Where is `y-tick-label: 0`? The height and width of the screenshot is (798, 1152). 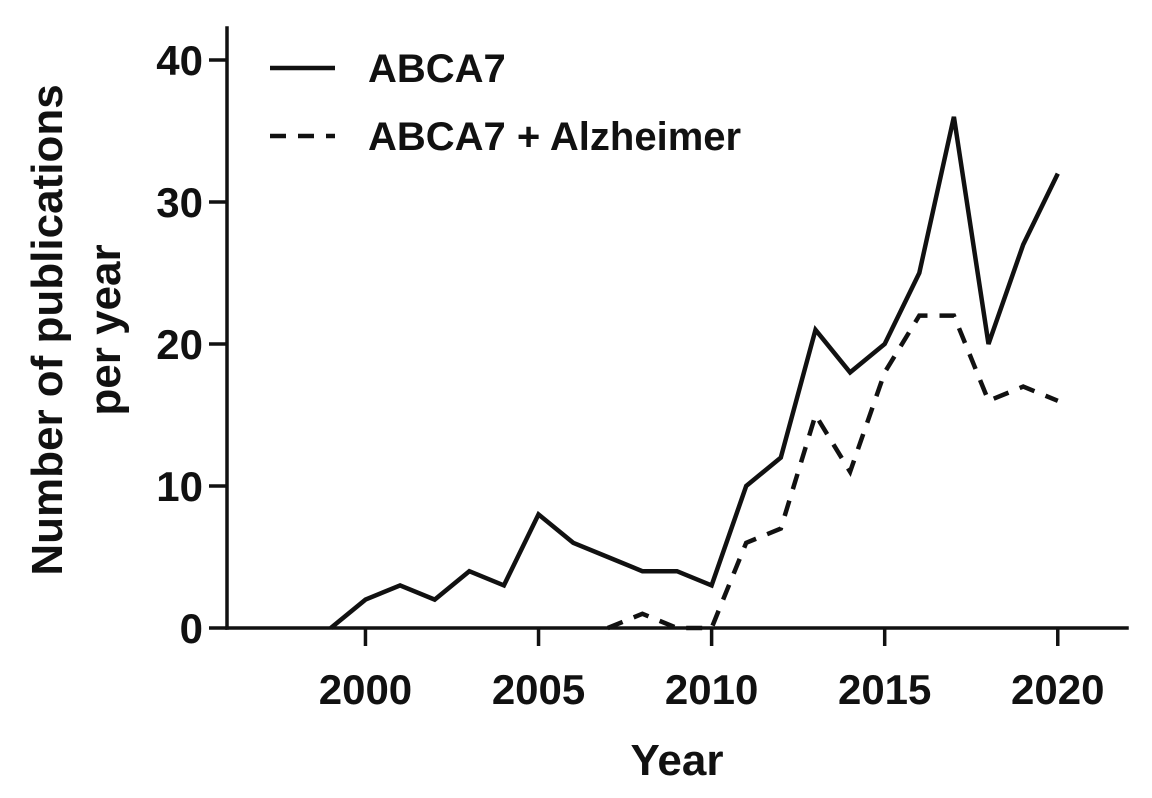
y-tick-label: 0 is located at coordinates (191, 628).